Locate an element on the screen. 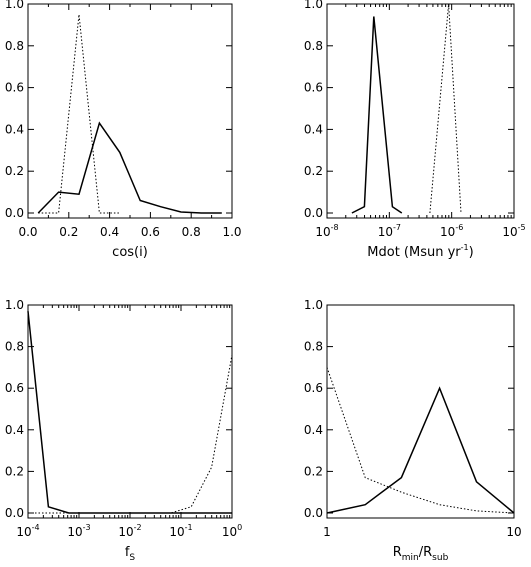 This screenshot has width=531, height=567. x-axis-label: Mdot (Msun yr-1) is located at coordinates (420, 251).